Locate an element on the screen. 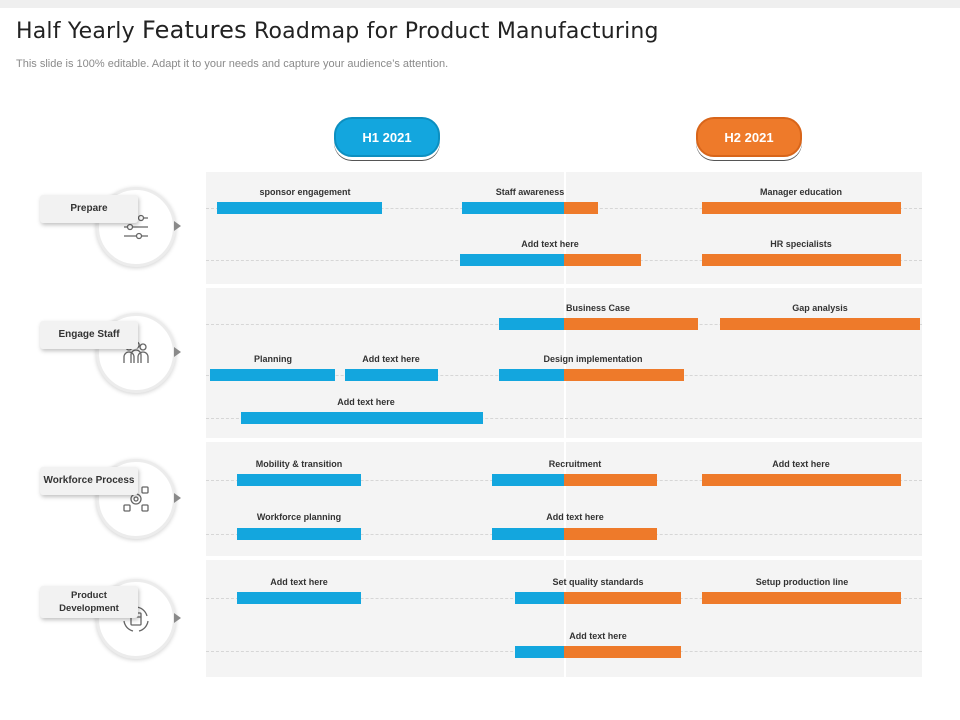 The width and height of the screenshot is (960, 720). category-label-workforce-process: Workforce Process is located at coordinates (89, 481).